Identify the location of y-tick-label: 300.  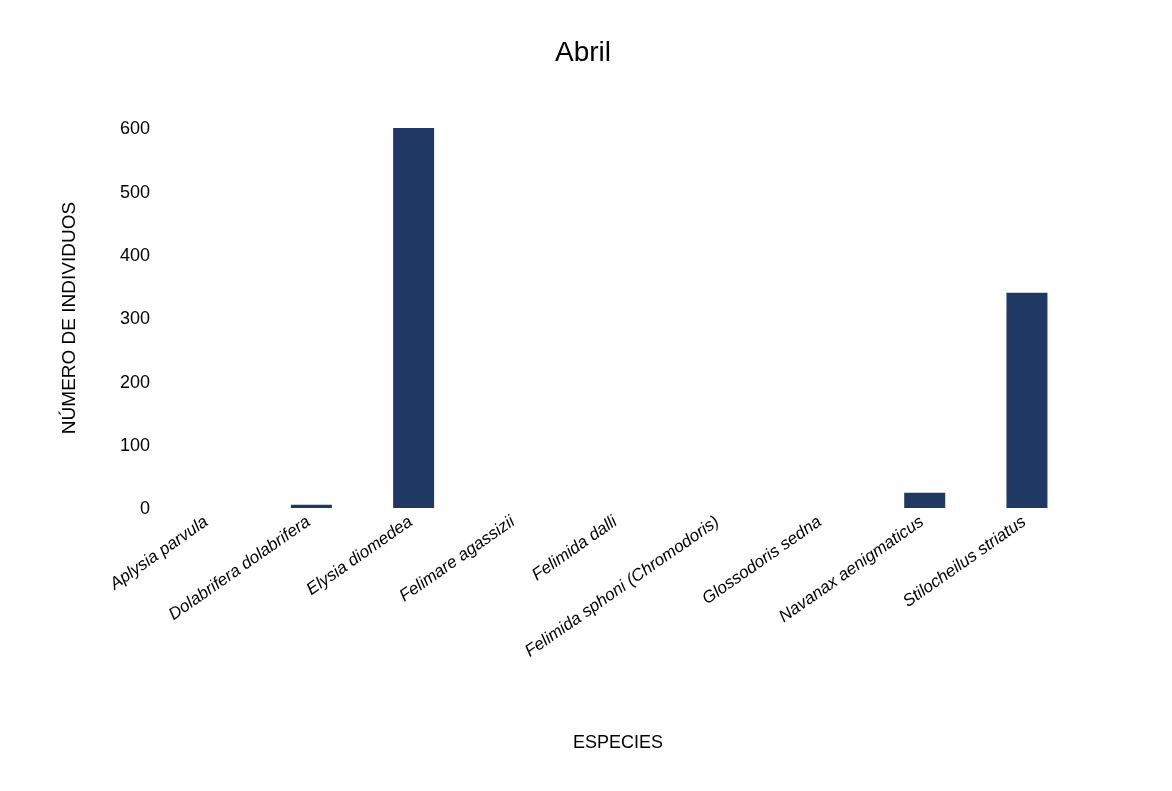
(134, 318).